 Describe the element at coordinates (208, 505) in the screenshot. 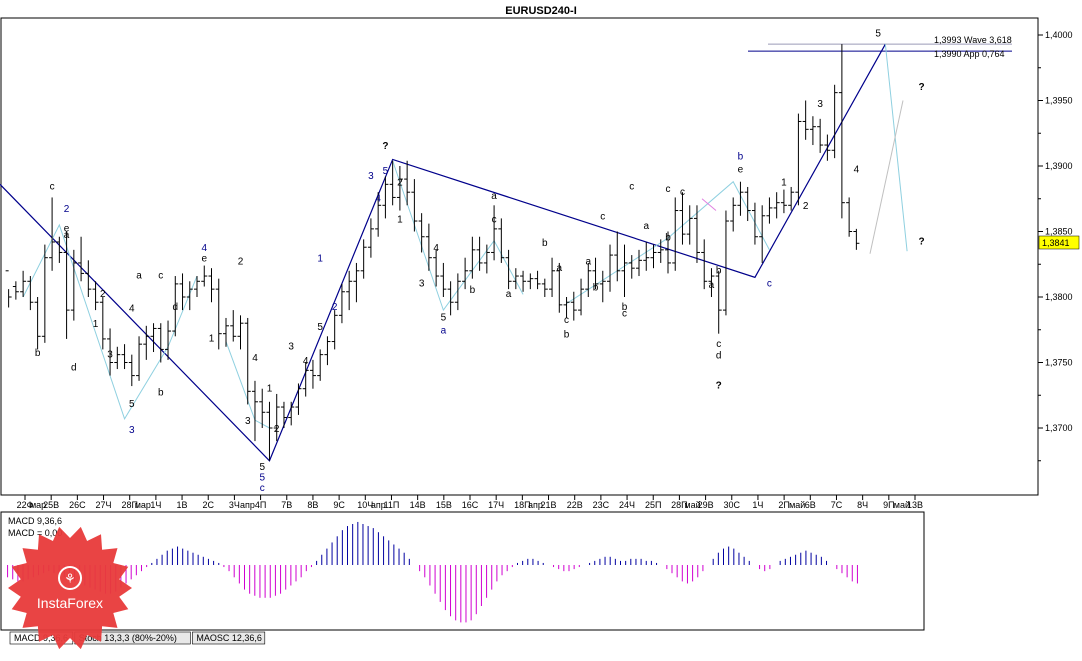

I see `x-tick-label: 2С` at that location.